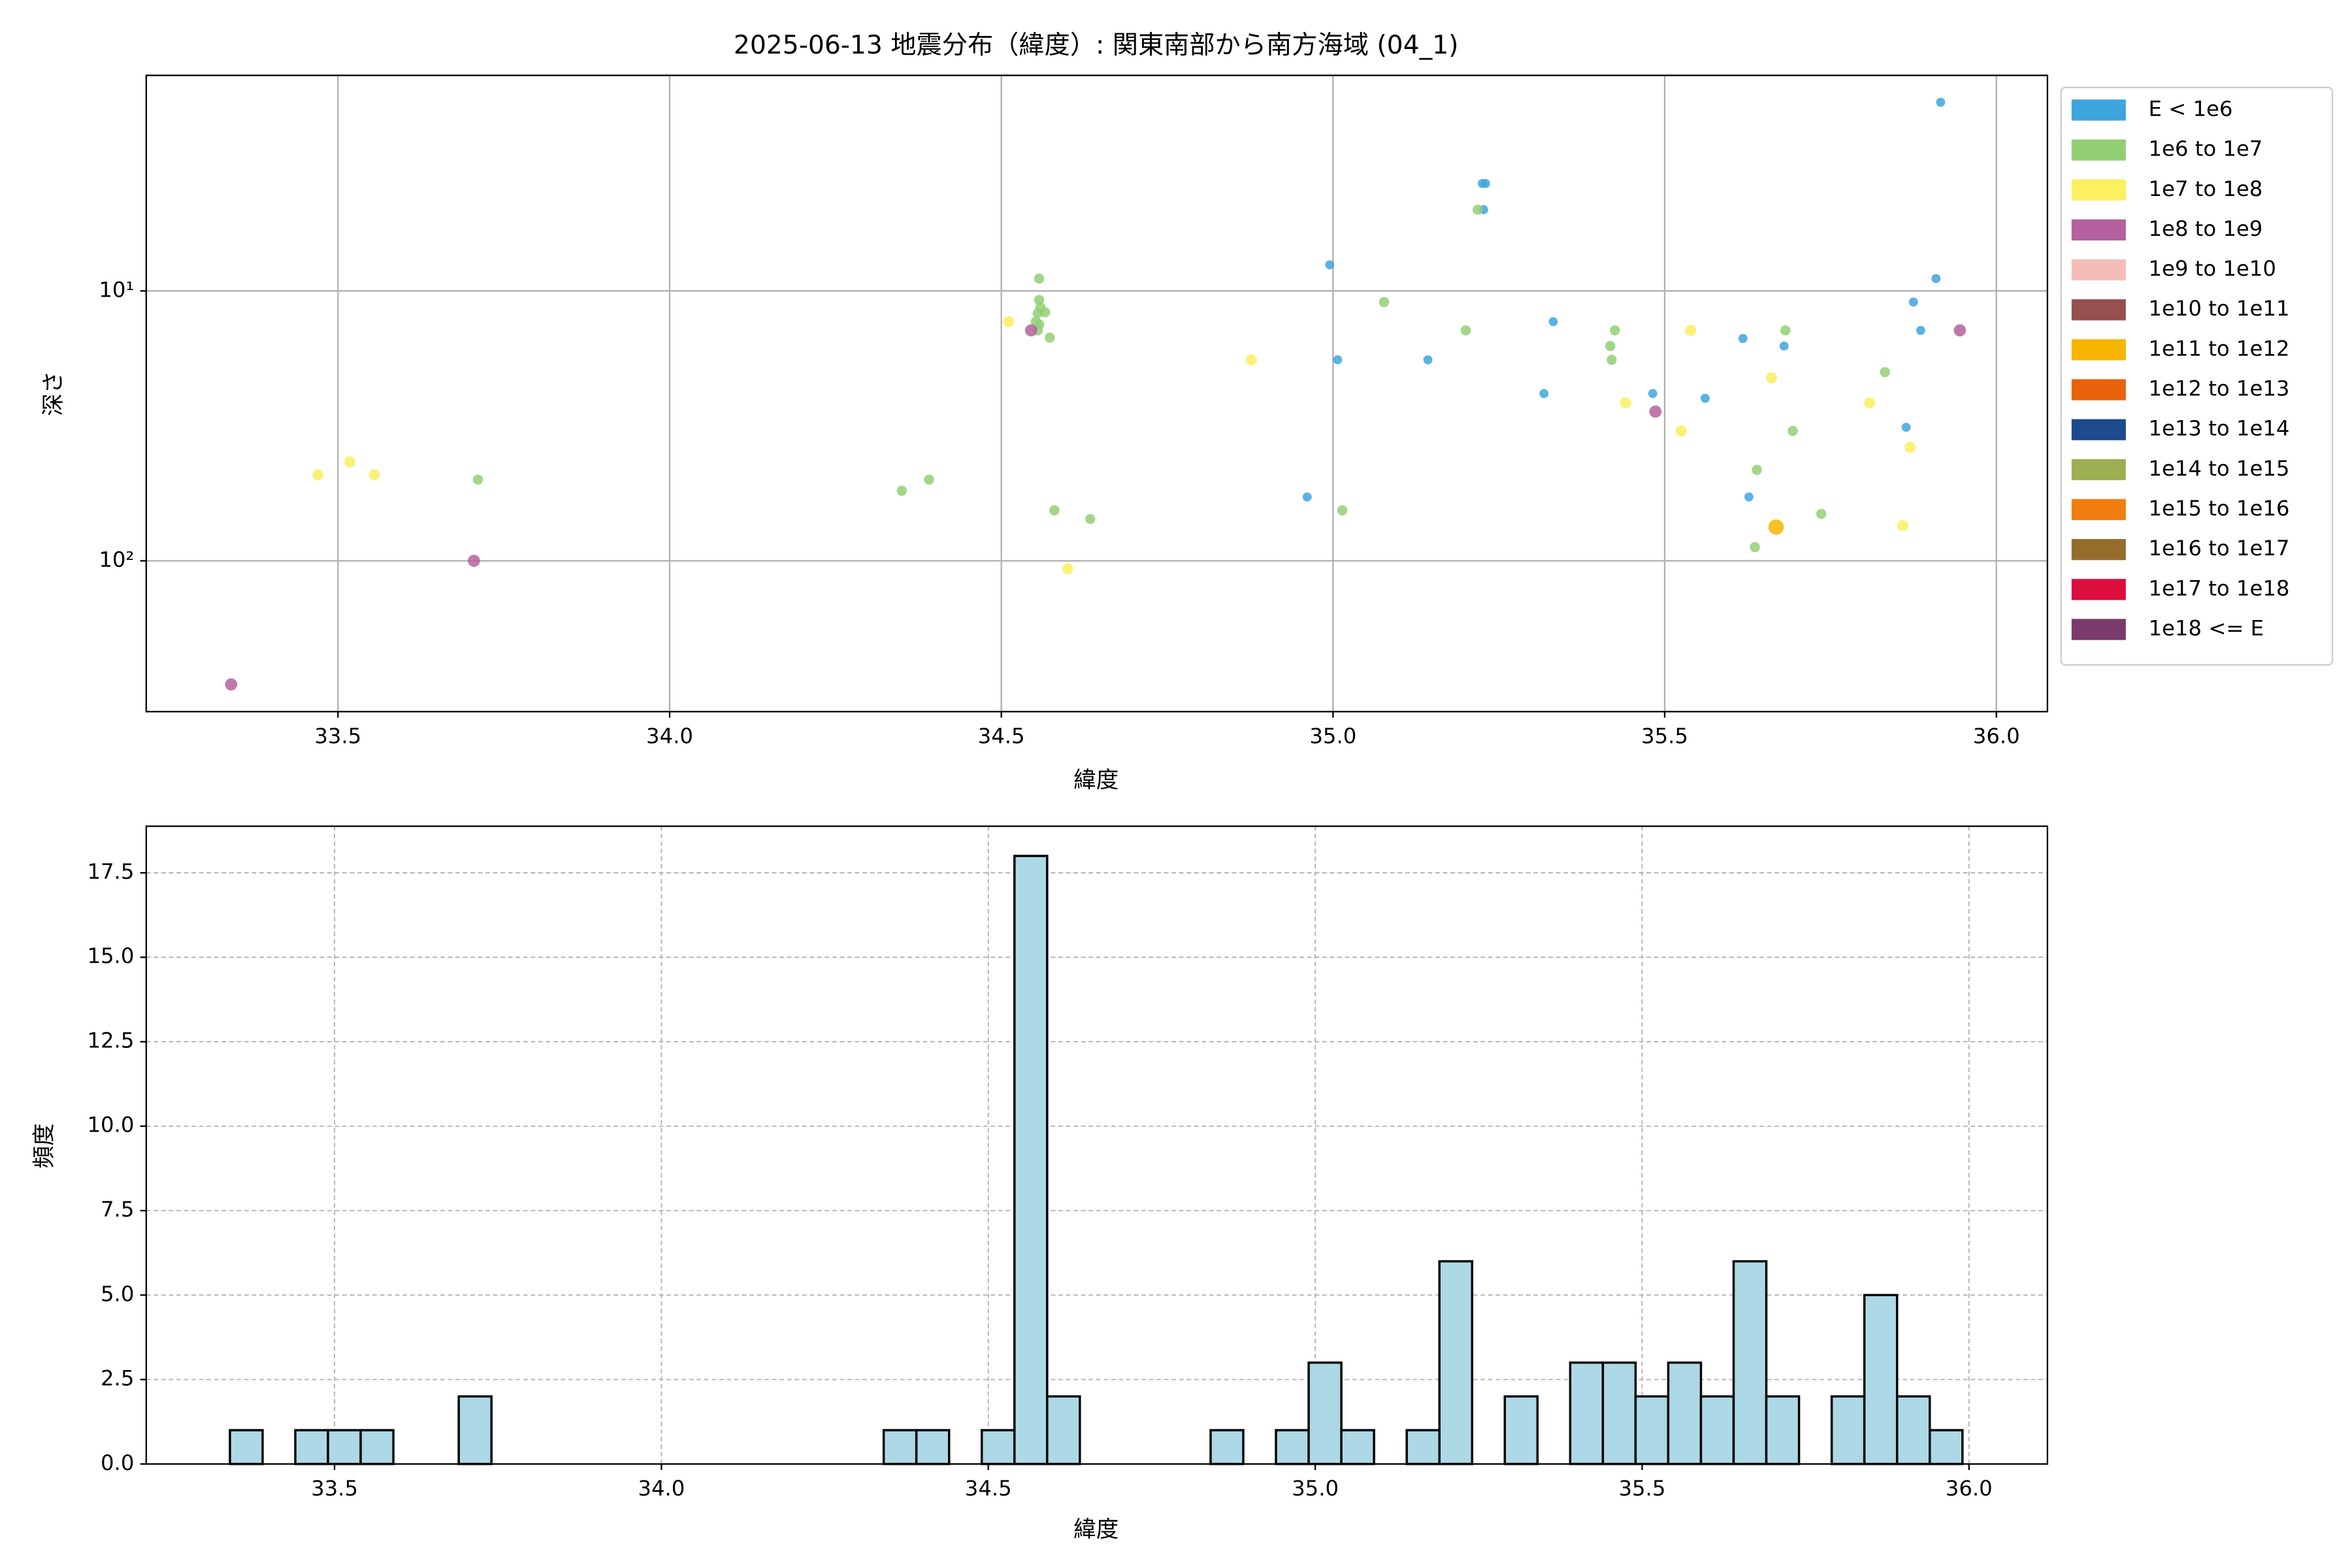 This screenshot has width=2352, height=1568. Describe the element at coordinates (117, 1378) in the screenshot. I see `y-tick-label: 2.5` at that location.